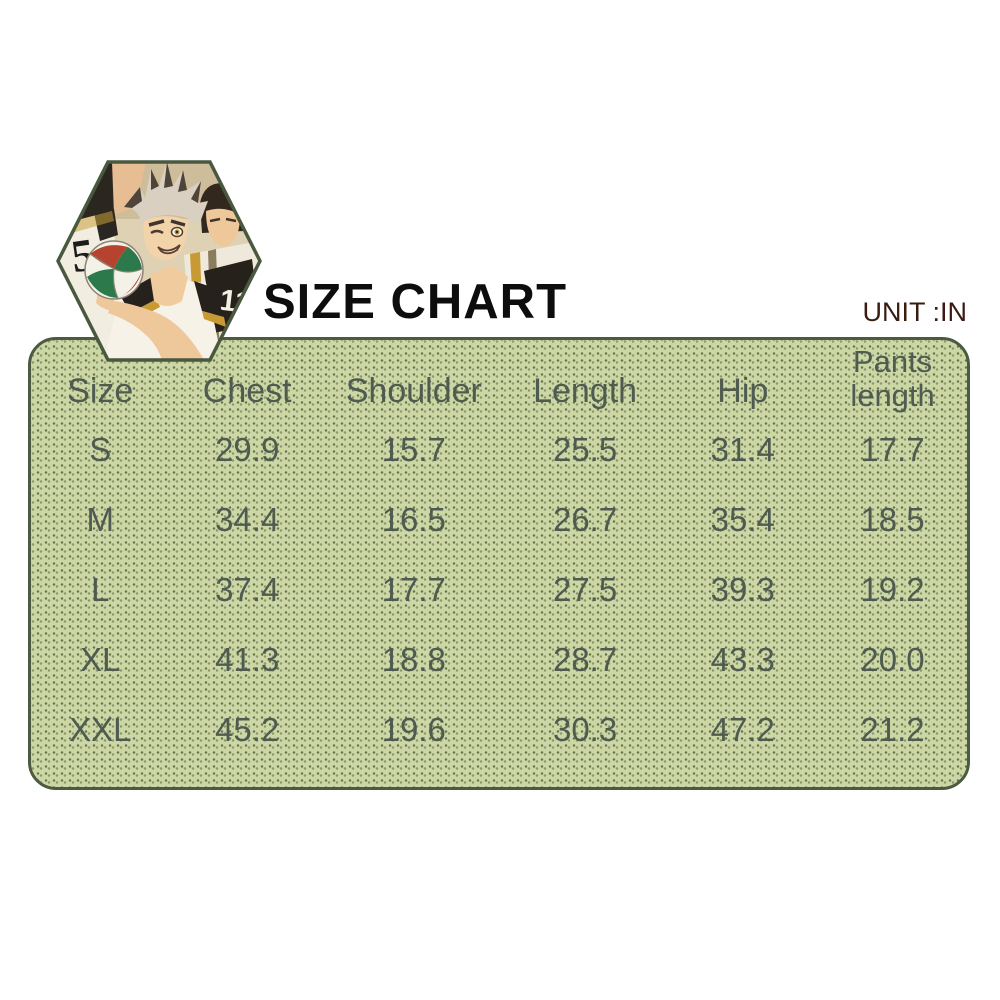  Describe the element at coordinates (892, 729) in the screenshot. I see `row-xxl-pants: 21.2` at that location.